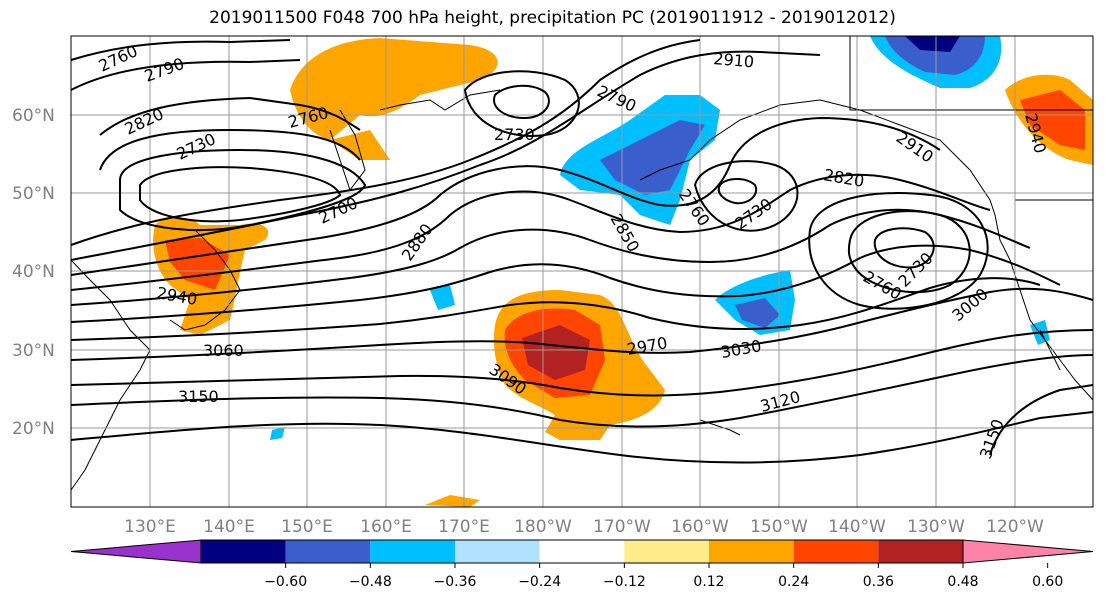 Image resolution: width=1105 pixels, height=601 pixels. What do you see at coordinates (198, 396) in the screenshot?
I see `contour-label: 3150` at bounding box center [198, 396].